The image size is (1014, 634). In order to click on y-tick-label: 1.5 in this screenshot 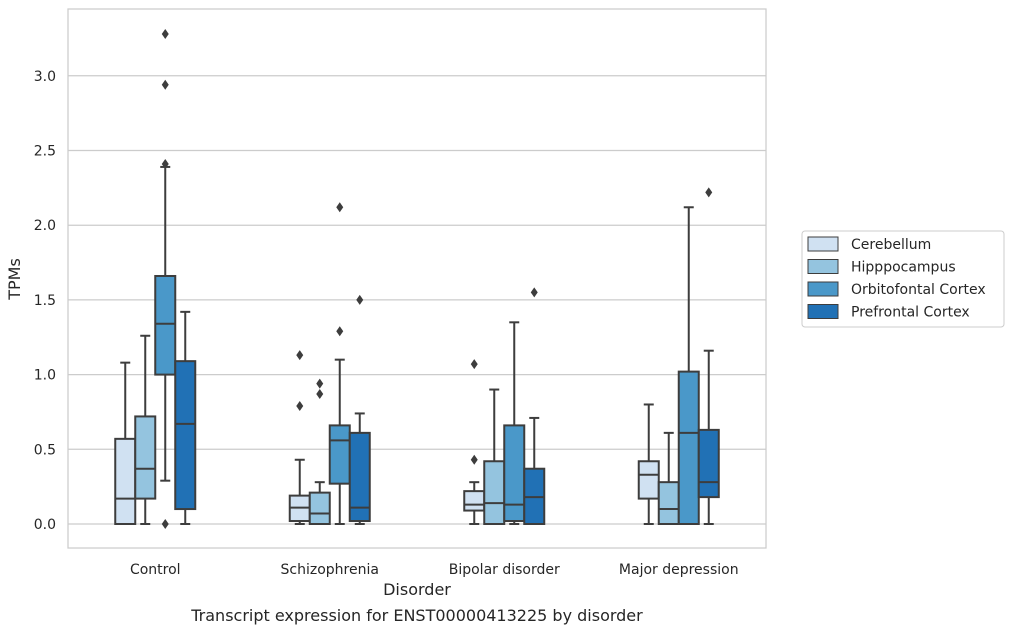, I will do `click(45, 301)`.